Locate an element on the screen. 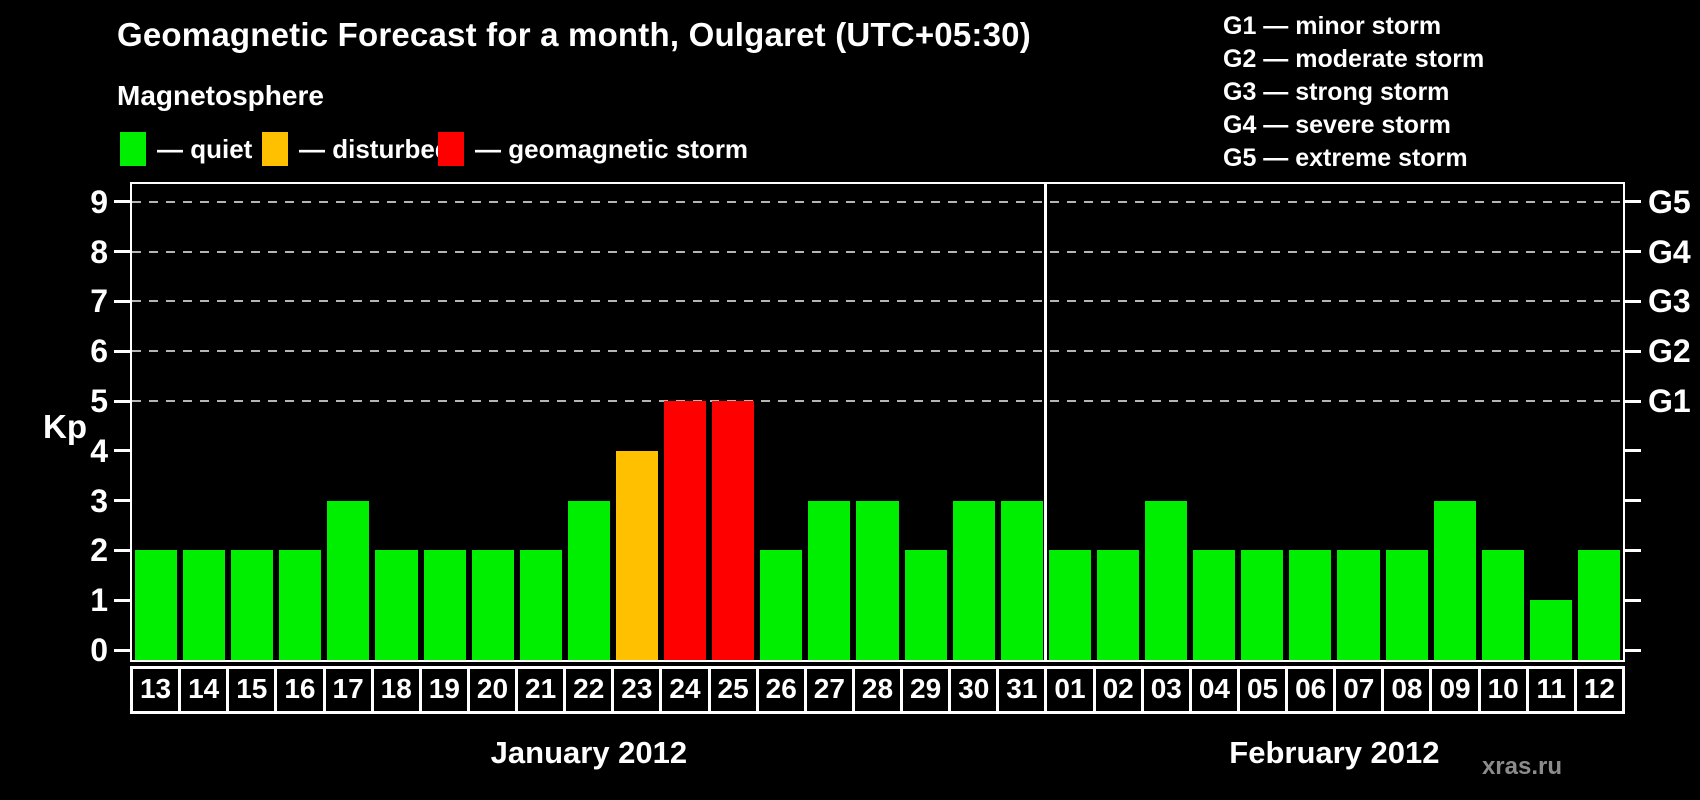  day-label-10: 10 is located at coordinates (1503, 690).